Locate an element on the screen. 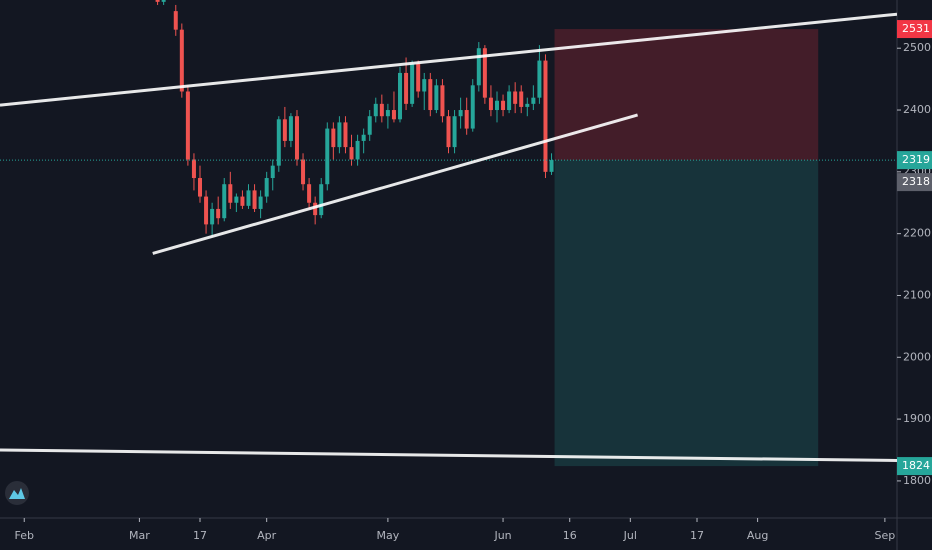 The image size is (932, 550). x-tick-label: Sep is located at coordinates (885, 535).